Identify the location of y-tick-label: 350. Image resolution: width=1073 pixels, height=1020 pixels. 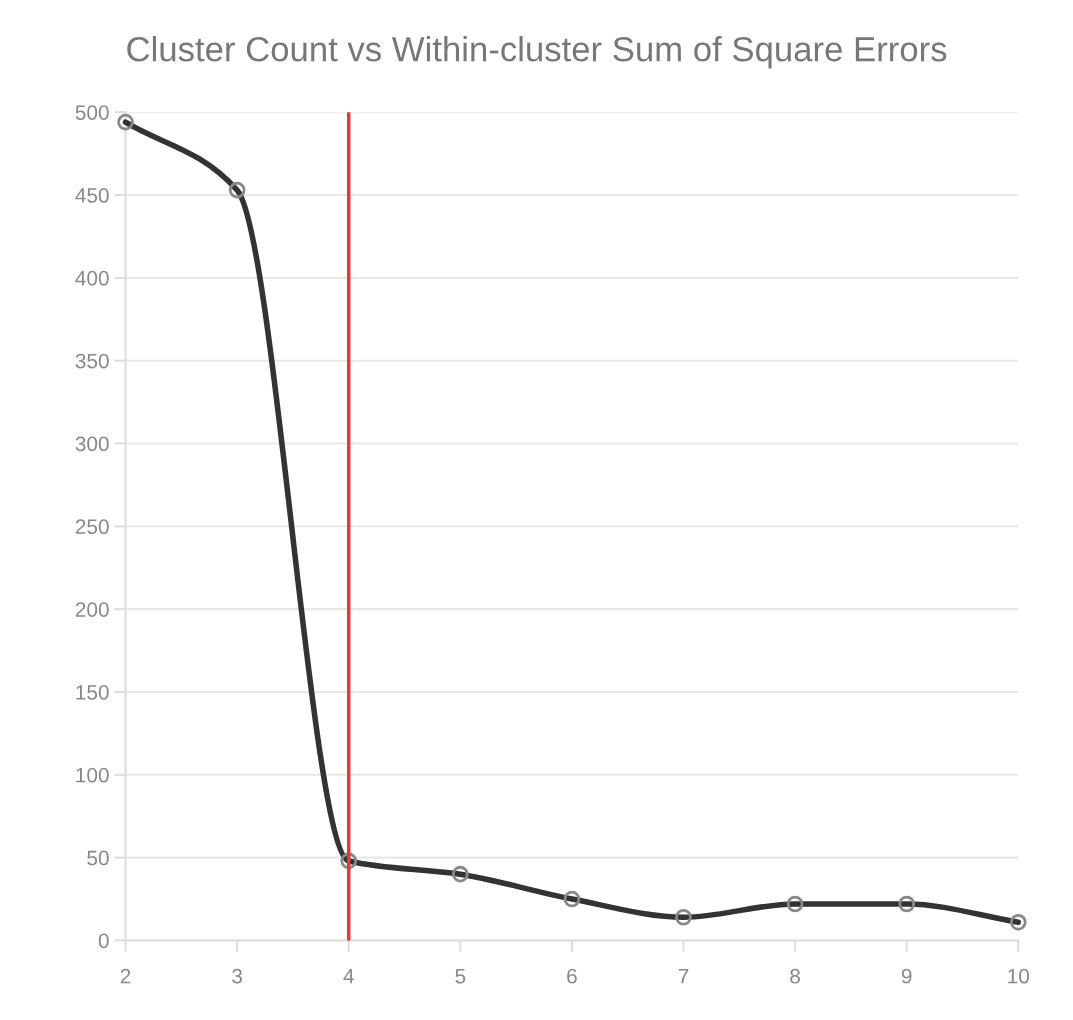
(92, 361).